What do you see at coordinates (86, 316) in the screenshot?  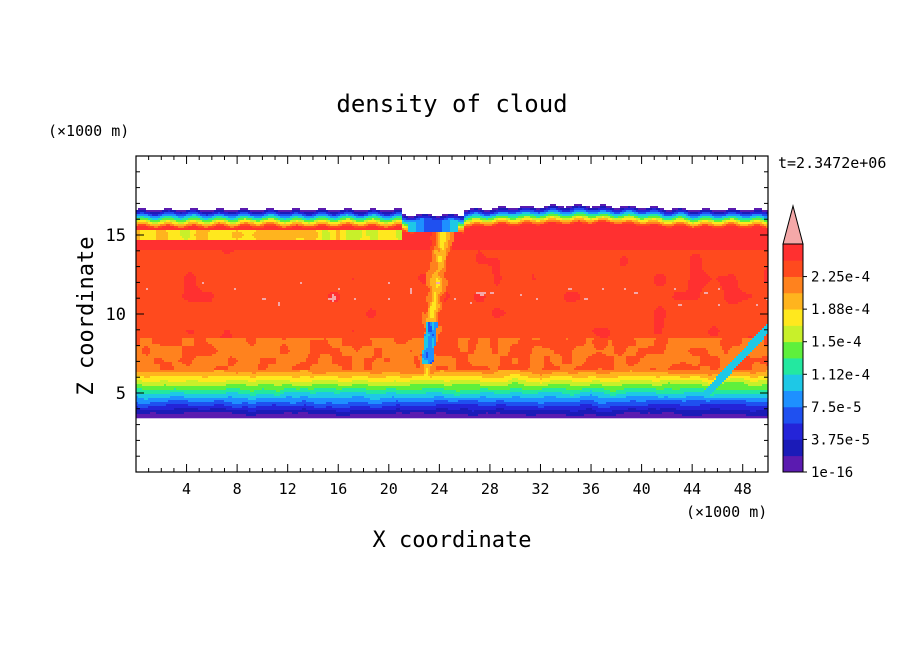 I see `y-axis-label: Z coordinate` at bounding box center [86, 316].